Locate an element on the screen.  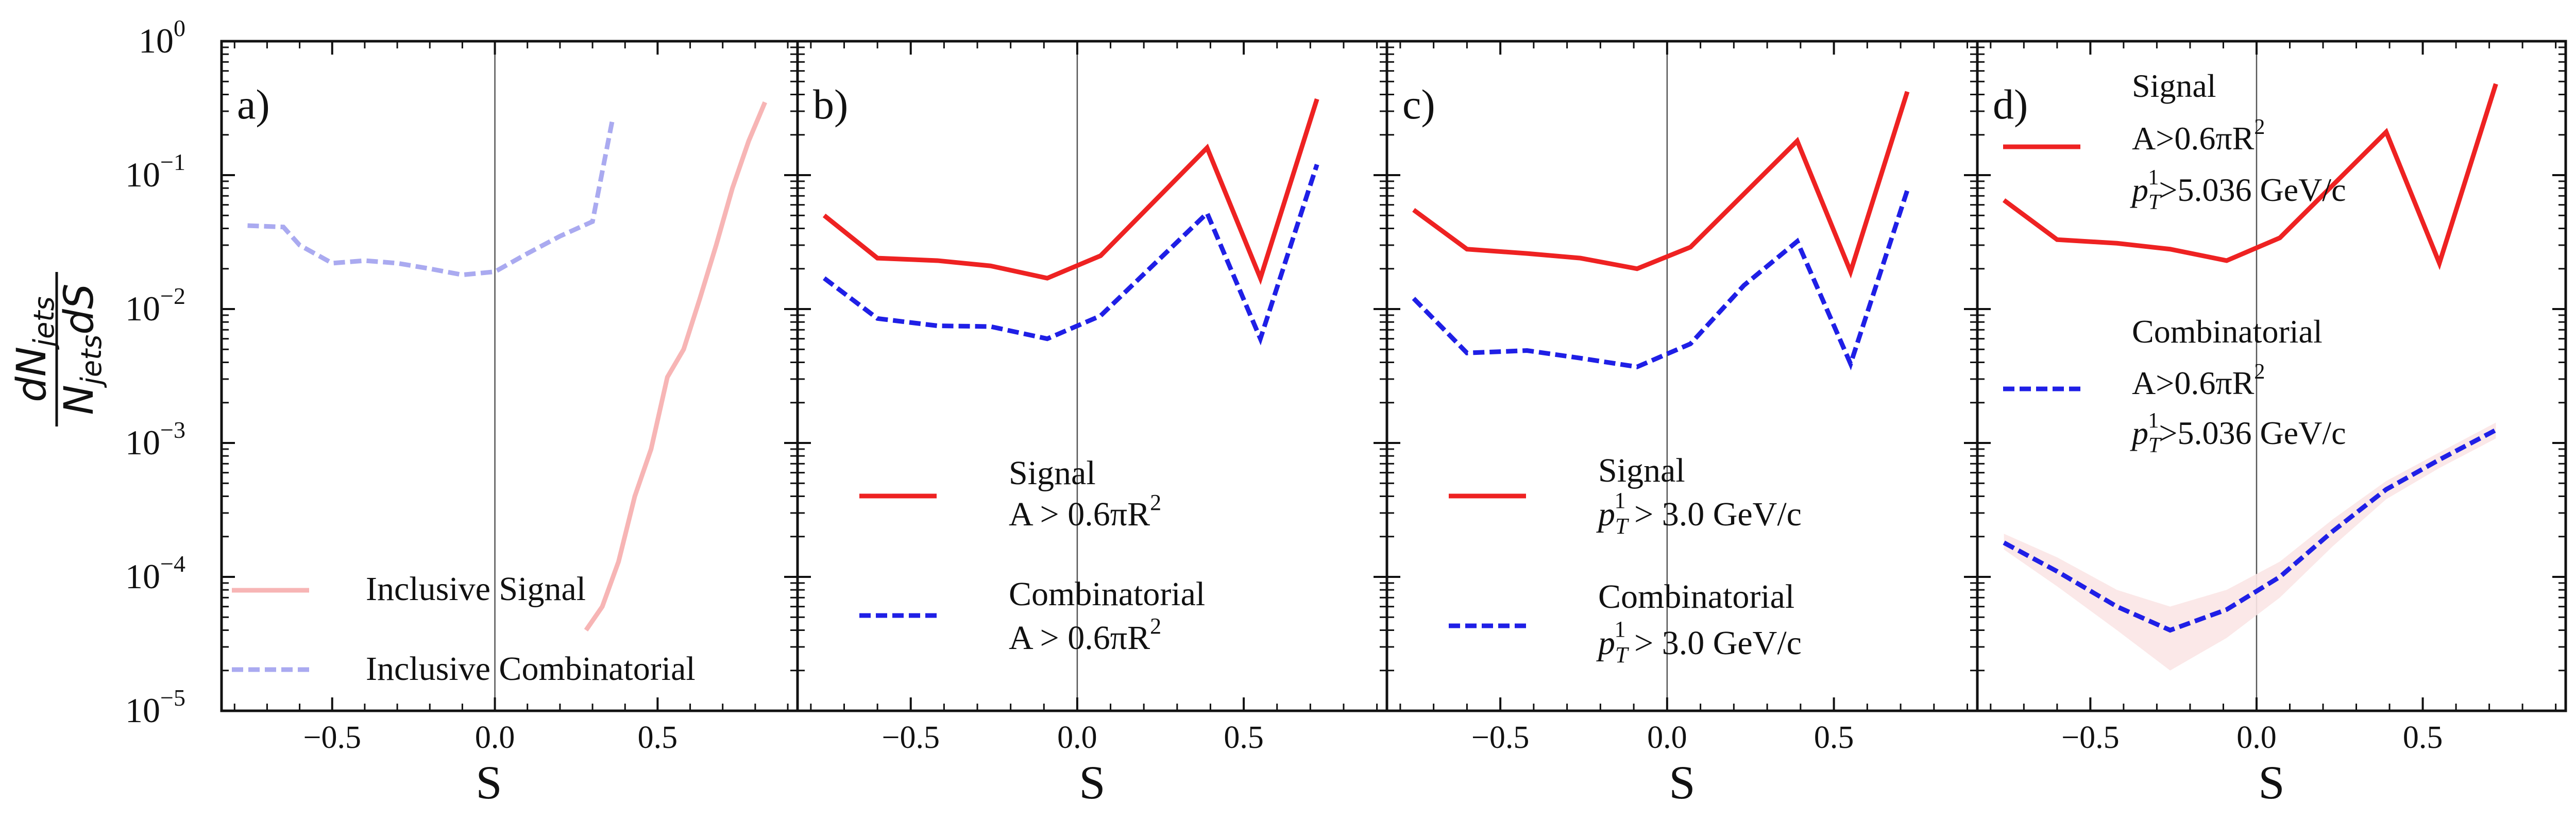
legend-pt-combinatorial: pT1>5.036 GeV/c is located at coordinates (2238, 433).